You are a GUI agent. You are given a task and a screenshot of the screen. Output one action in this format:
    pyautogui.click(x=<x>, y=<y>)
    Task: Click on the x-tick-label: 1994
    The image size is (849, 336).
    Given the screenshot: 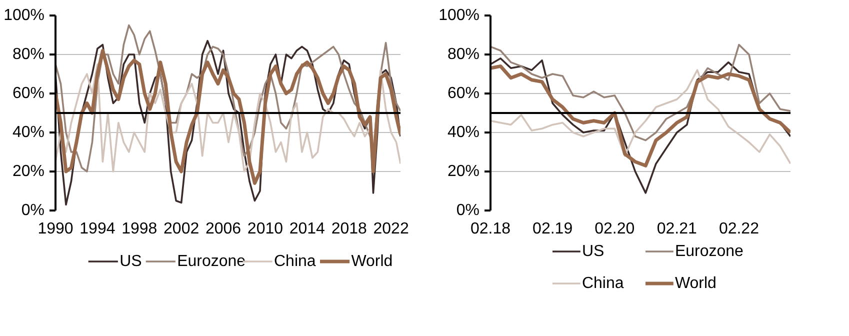 What is the action you would take?
    pyautogui.click(x=98, y=229)
    